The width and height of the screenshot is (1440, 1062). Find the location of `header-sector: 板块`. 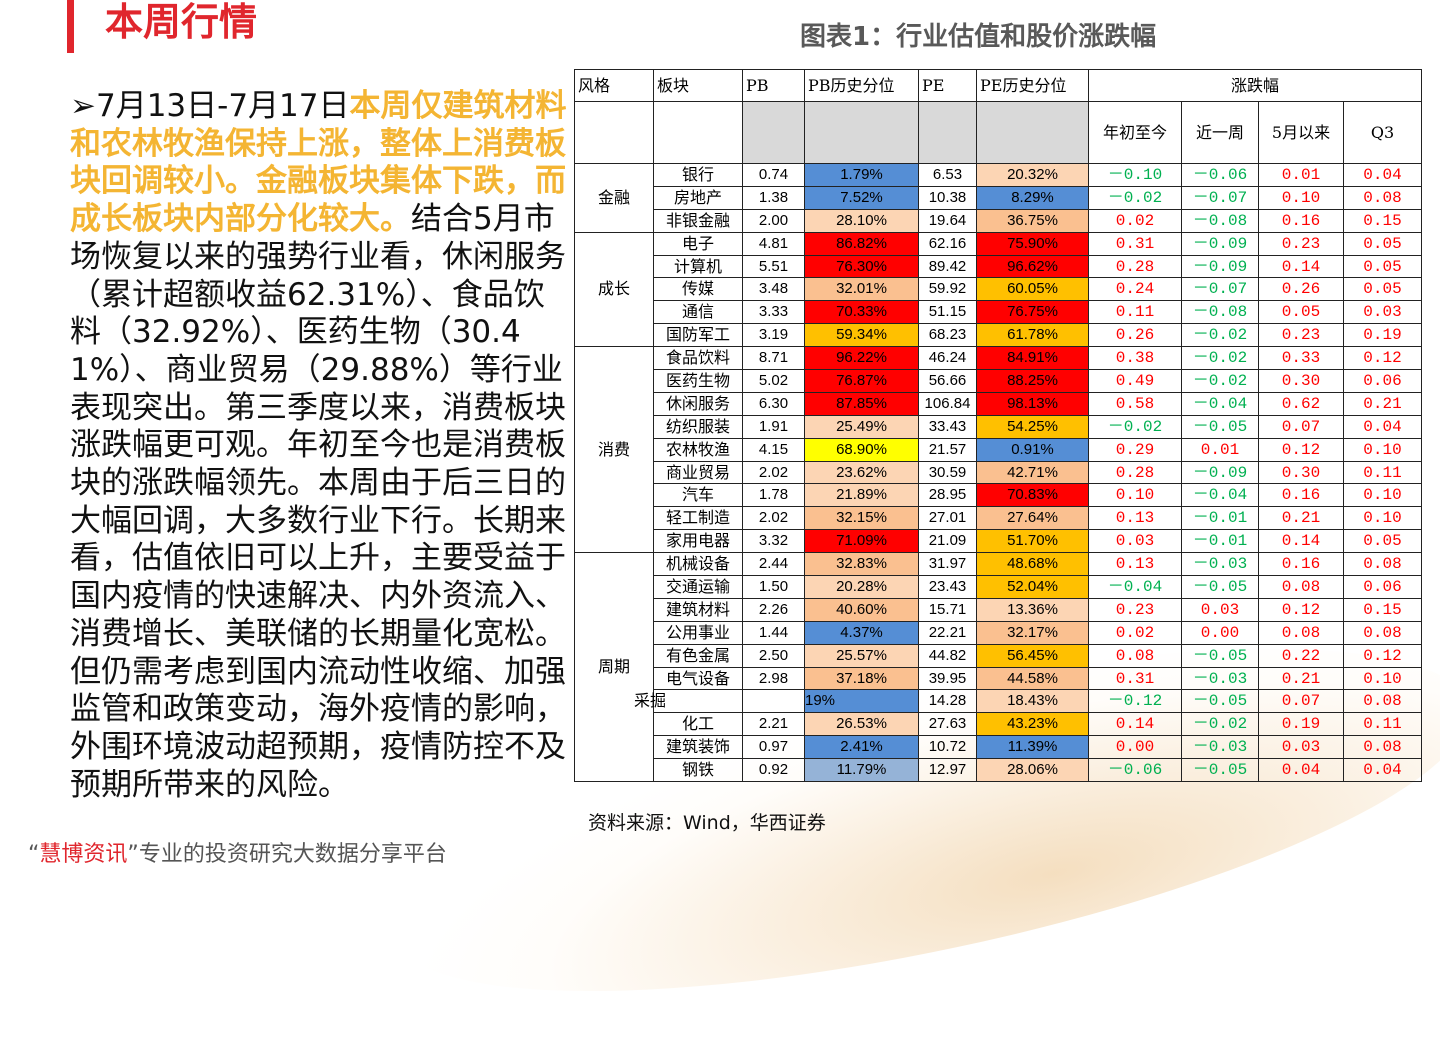

header-sector: 板块 is located at coordinates (698, 85).